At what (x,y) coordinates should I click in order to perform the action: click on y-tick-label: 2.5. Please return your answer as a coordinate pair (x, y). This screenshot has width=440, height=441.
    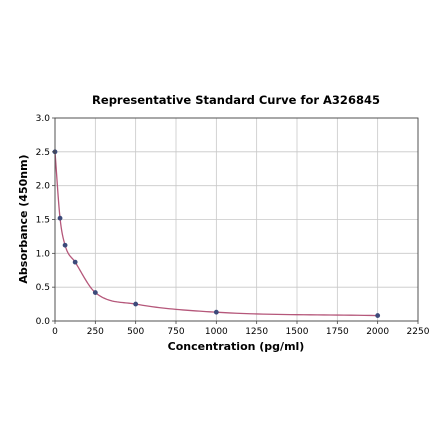
    Looking at the image, I should click on (43, 153).